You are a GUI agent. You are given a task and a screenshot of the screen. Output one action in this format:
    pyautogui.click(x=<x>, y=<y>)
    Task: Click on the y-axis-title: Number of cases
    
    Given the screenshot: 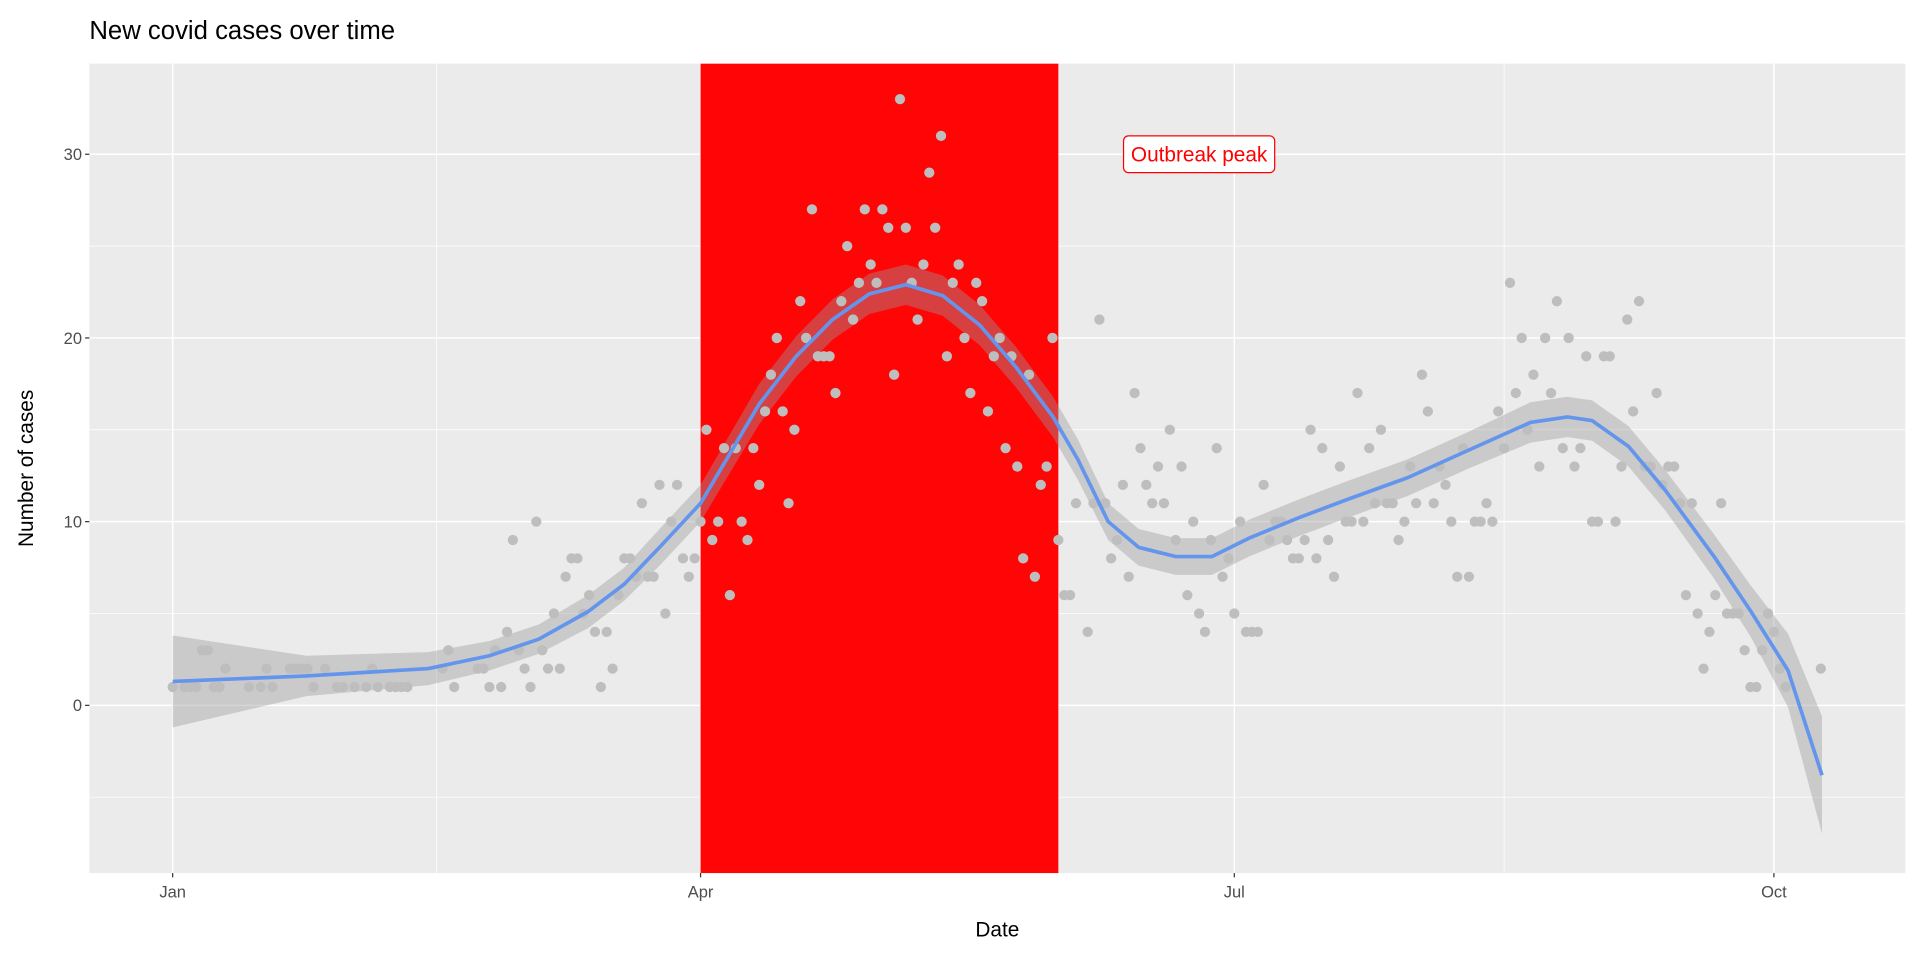 What is the action you would take?
    pyautogui.click(x=26, y=468)
    